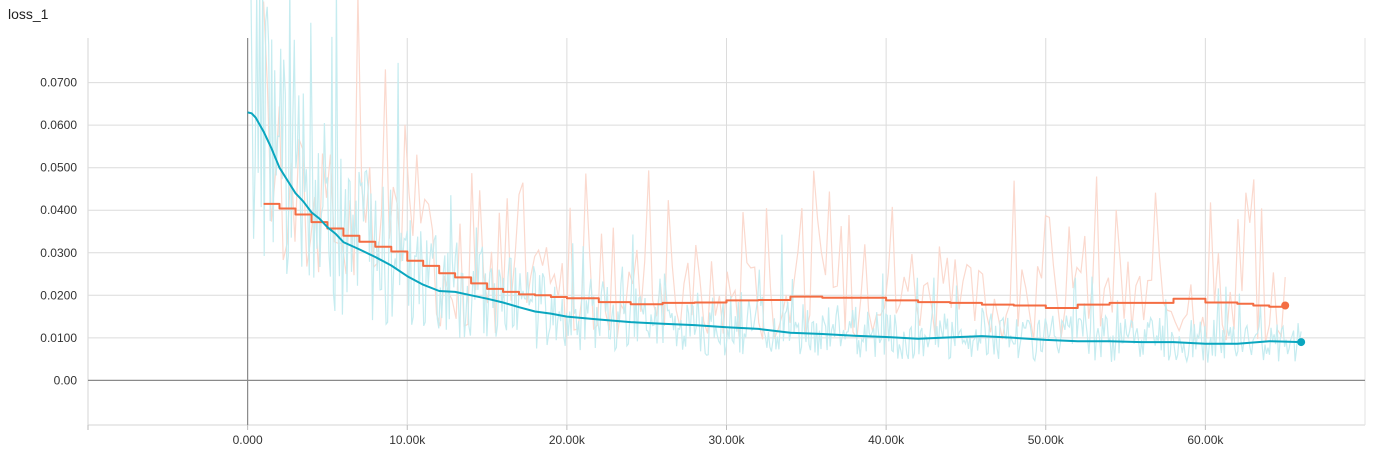 Image resolution: width=1377 pixels, height=451 pixels. I want to click on y-tick-label: 0.0200, so click(58, 295).